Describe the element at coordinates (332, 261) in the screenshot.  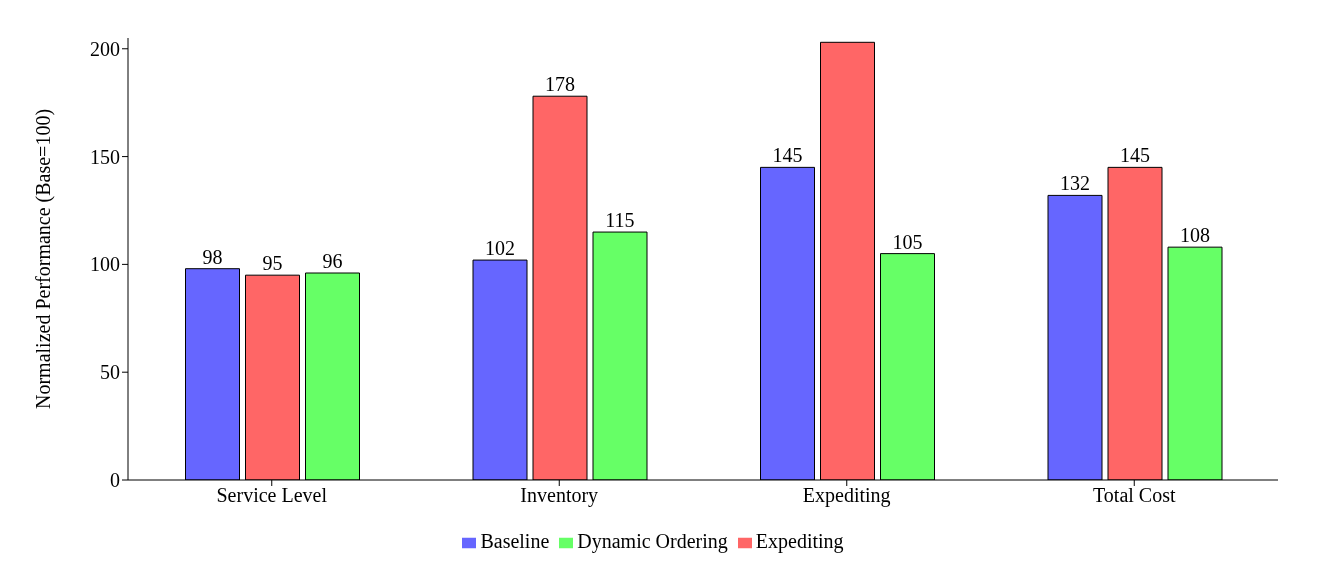
I see `data-label: 96` at that location.